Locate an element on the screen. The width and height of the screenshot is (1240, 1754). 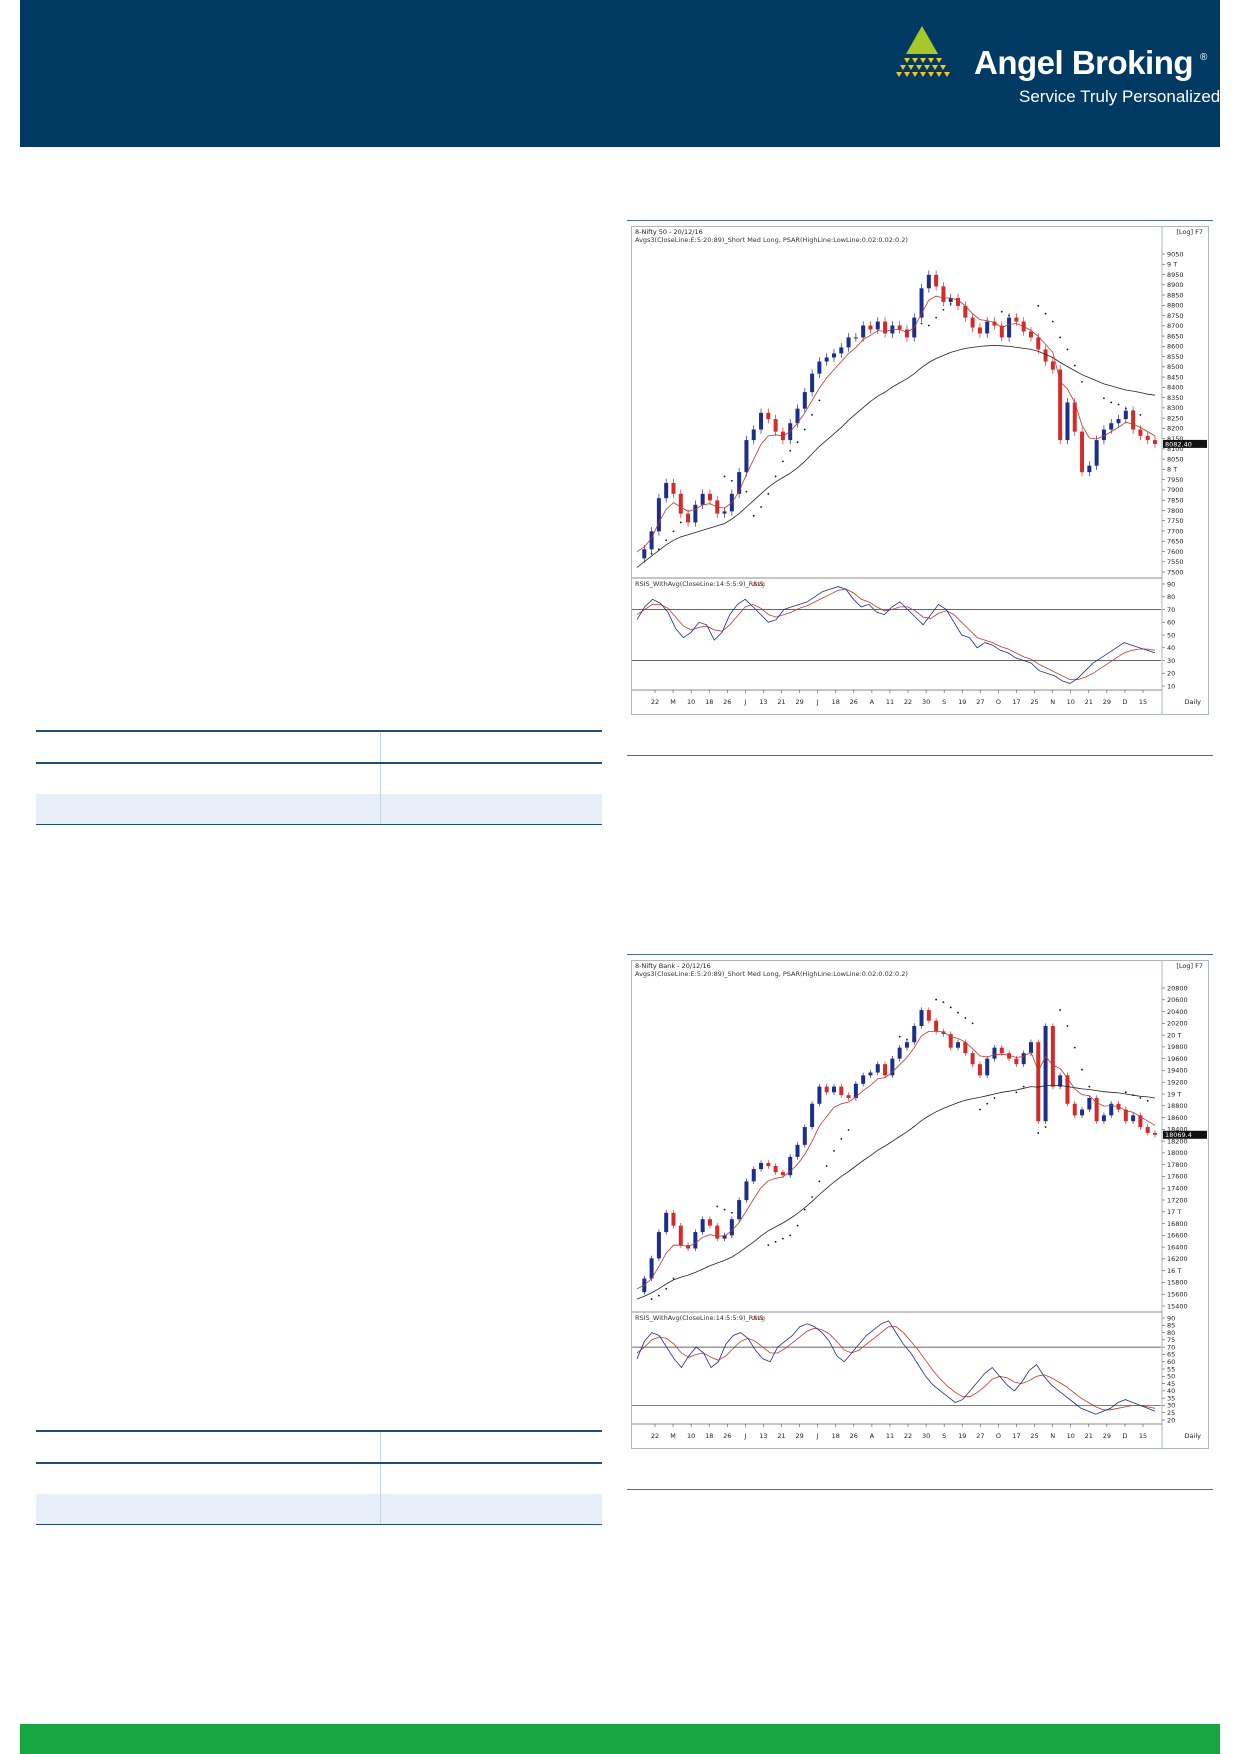
y-tick-label: 8450 is located at coordinates (1175, 377).